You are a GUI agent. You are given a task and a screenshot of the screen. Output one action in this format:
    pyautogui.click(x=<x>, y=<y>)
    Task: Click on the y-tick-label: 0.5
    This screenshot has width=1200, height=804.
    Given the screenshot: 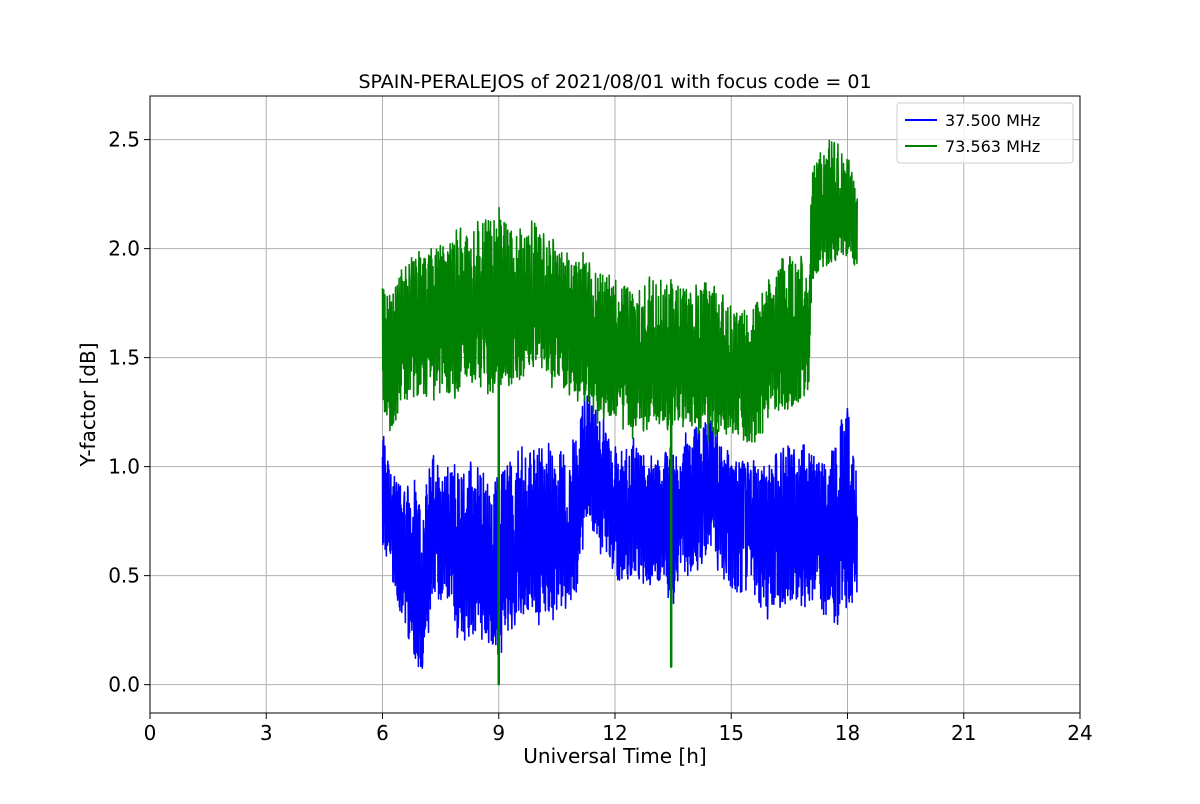 What is the action you would take?
    pyautogui.click(x=124, y=576)
    